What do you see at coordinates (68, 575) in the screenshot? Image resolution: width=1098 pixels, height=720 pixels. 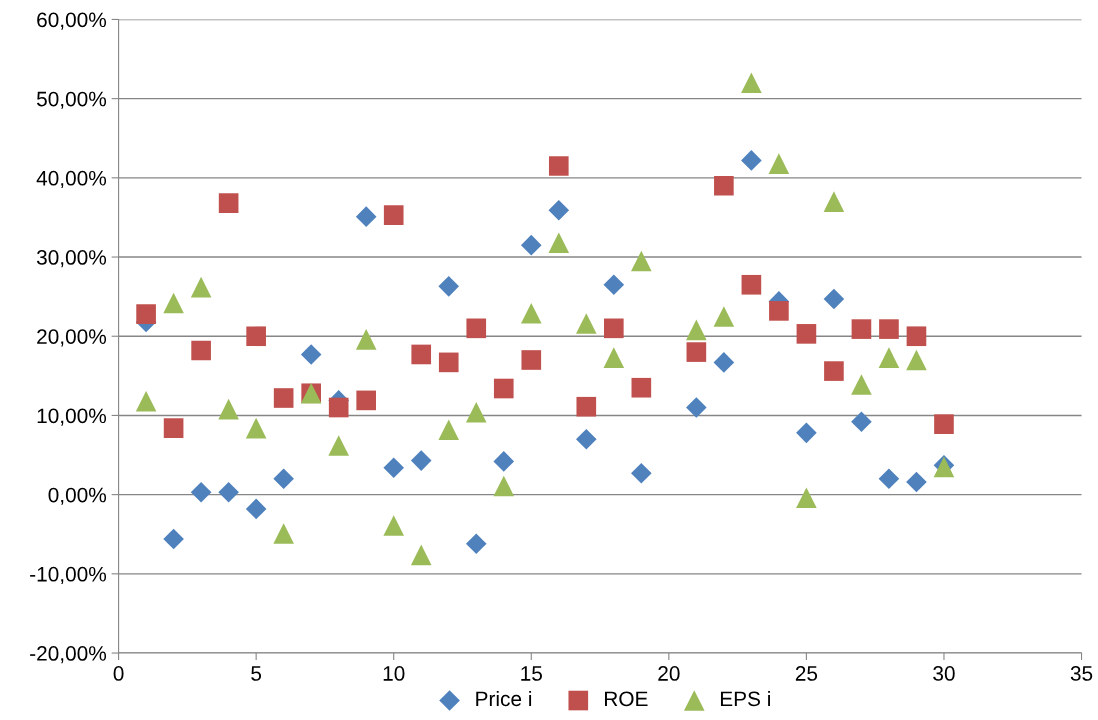 I see `y-tick-label: -10,00%` at bounding box center [68, 575].